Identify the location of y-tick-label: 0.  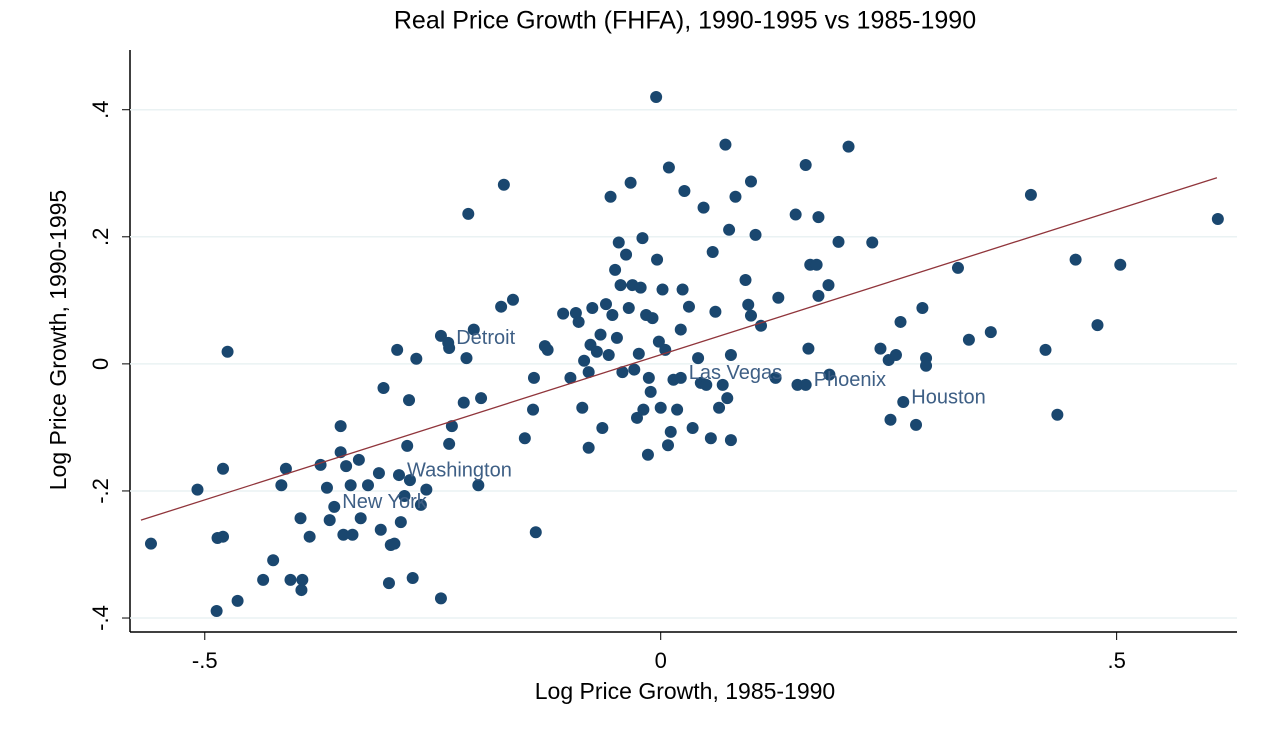
(100, 364).